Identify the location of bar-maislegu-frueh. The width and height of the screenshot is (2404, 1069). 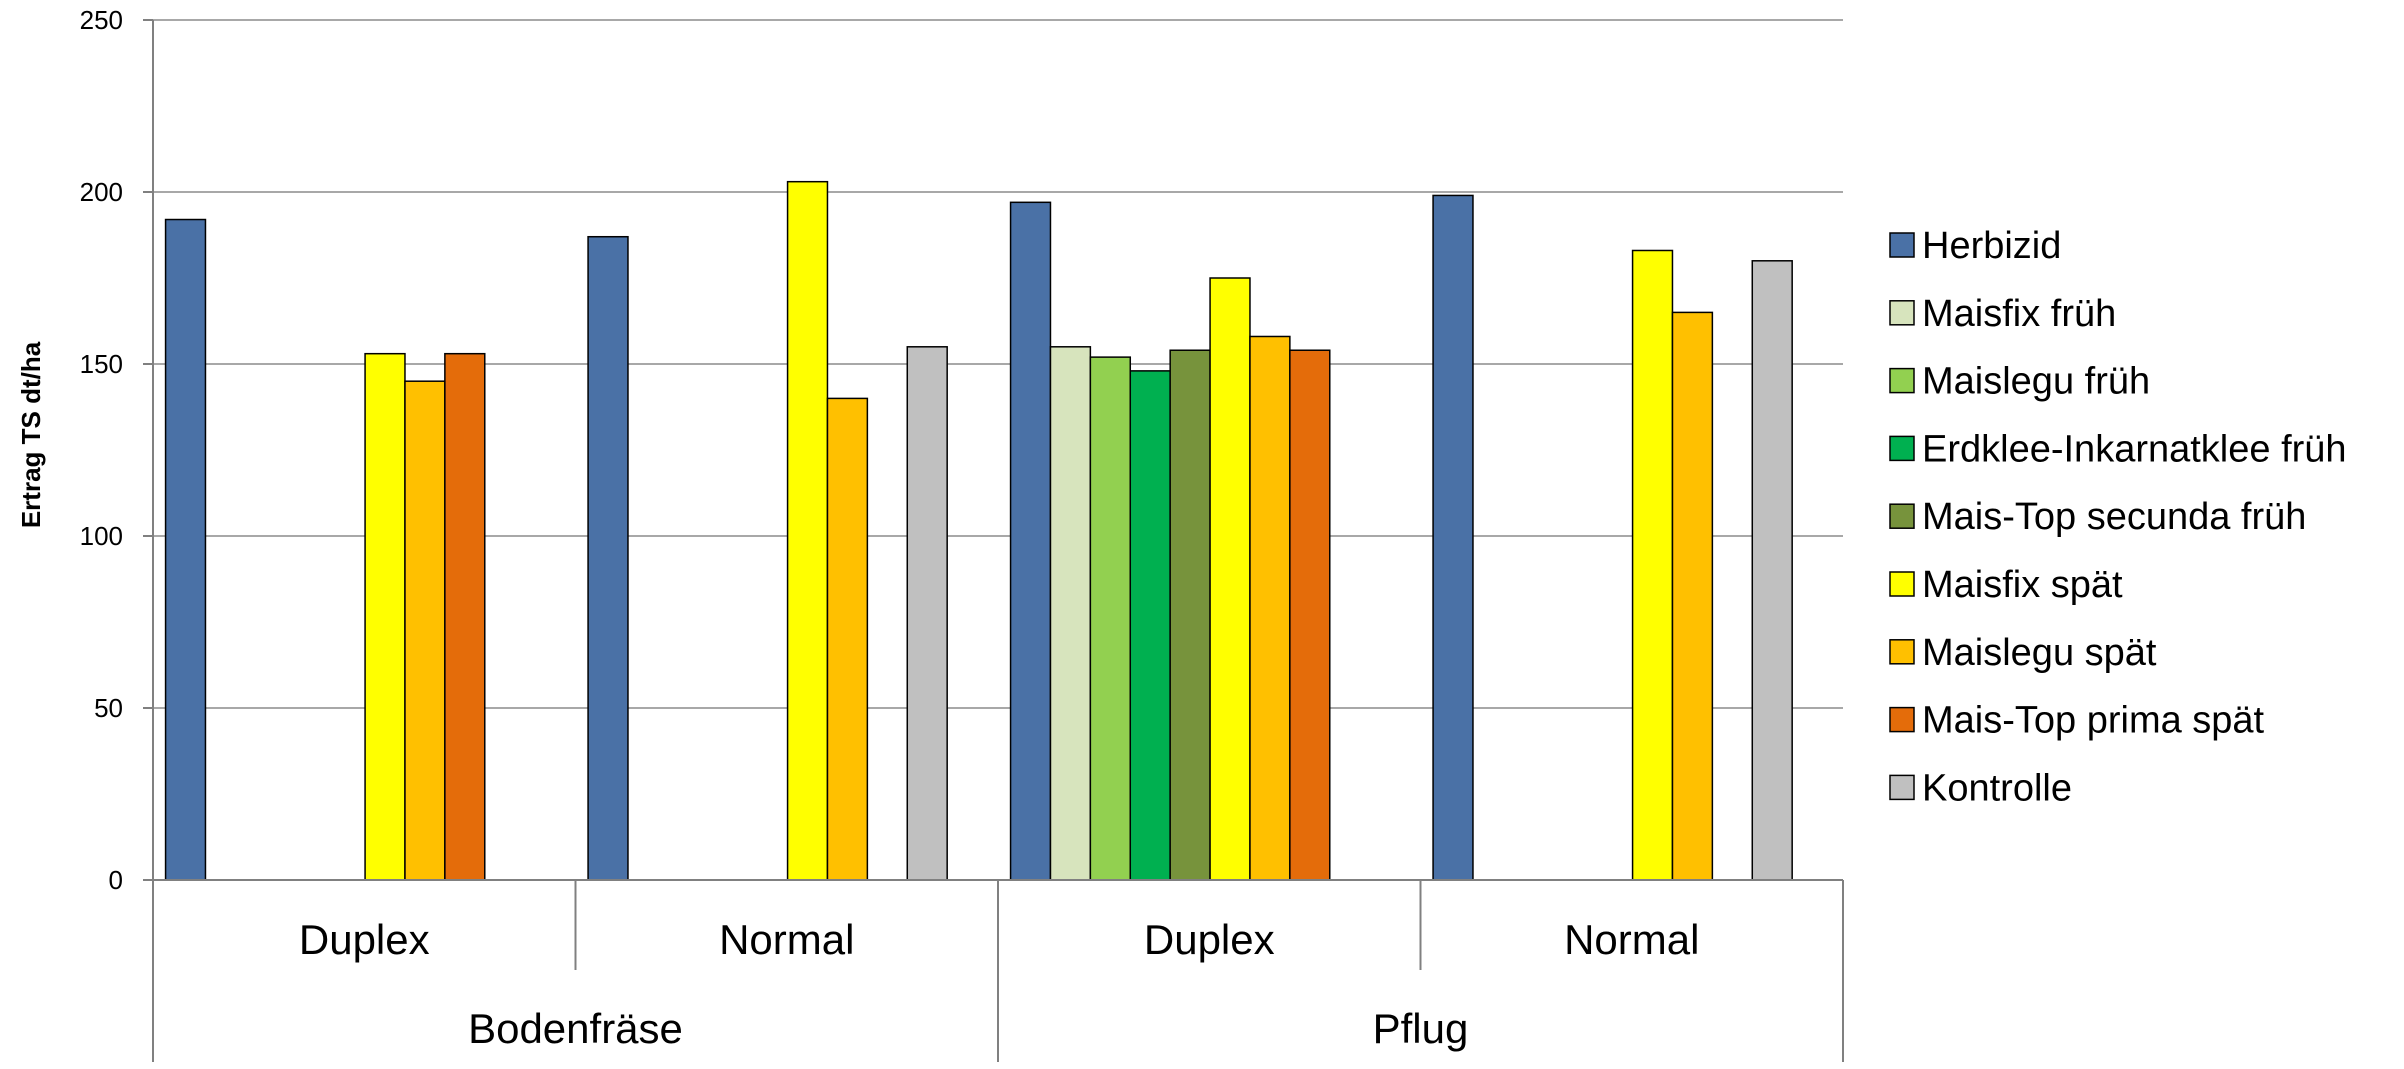
(1110, 618).